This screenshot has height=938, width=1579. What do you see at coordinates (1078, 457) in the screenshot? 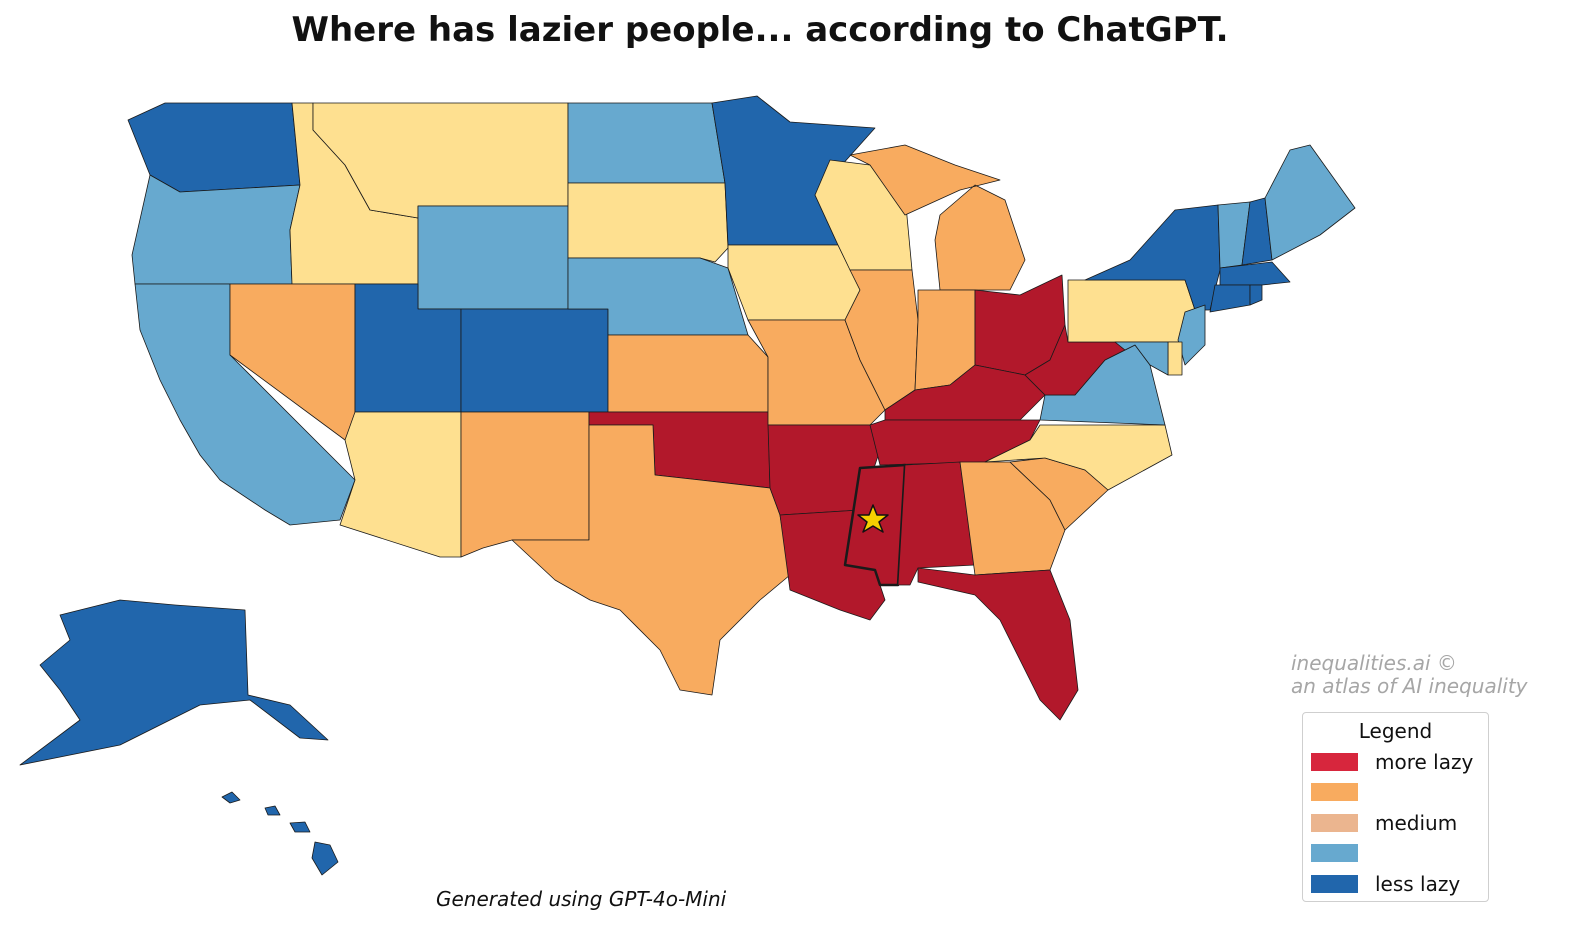
I see `state-north-carolina` at bounding box center [1078, 457].